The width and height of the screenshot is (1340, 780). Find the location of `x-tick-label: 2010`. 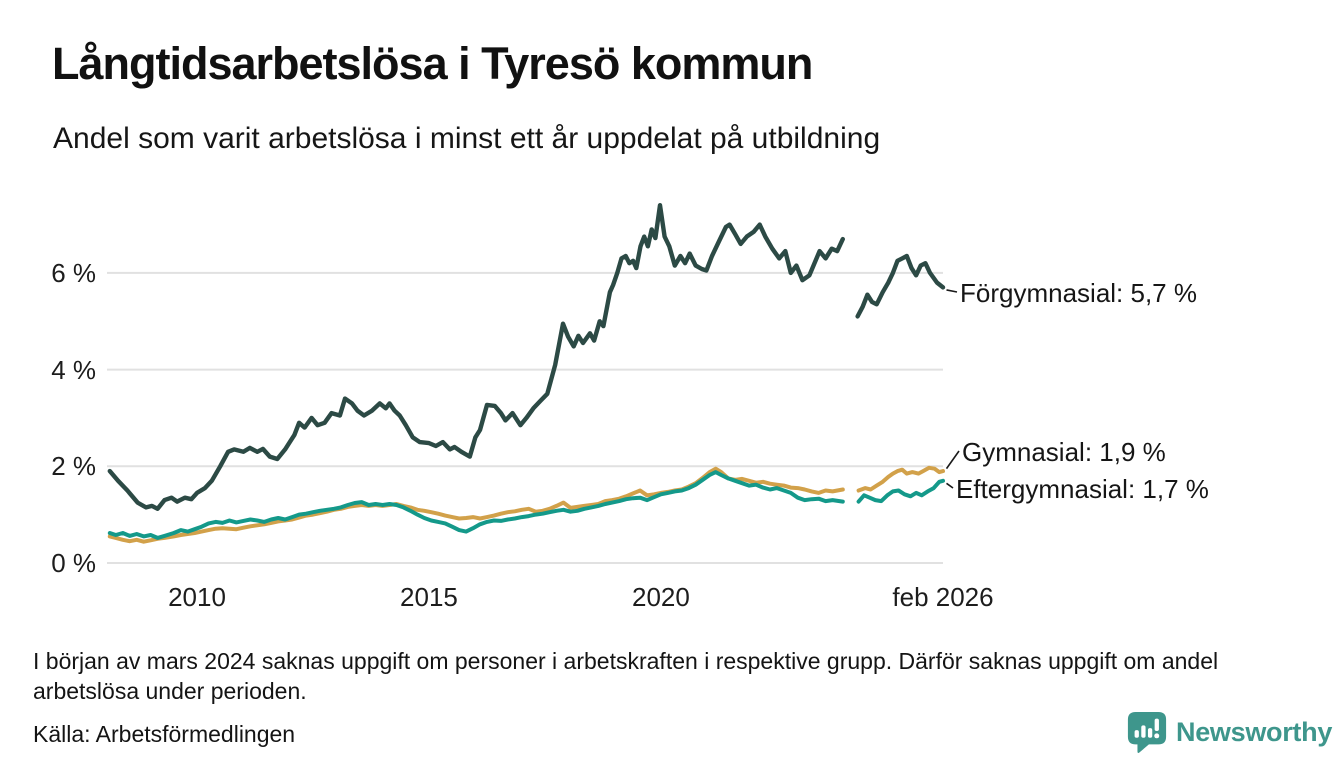

x-tick-label: 2010 is located at coordinates (197, 597).